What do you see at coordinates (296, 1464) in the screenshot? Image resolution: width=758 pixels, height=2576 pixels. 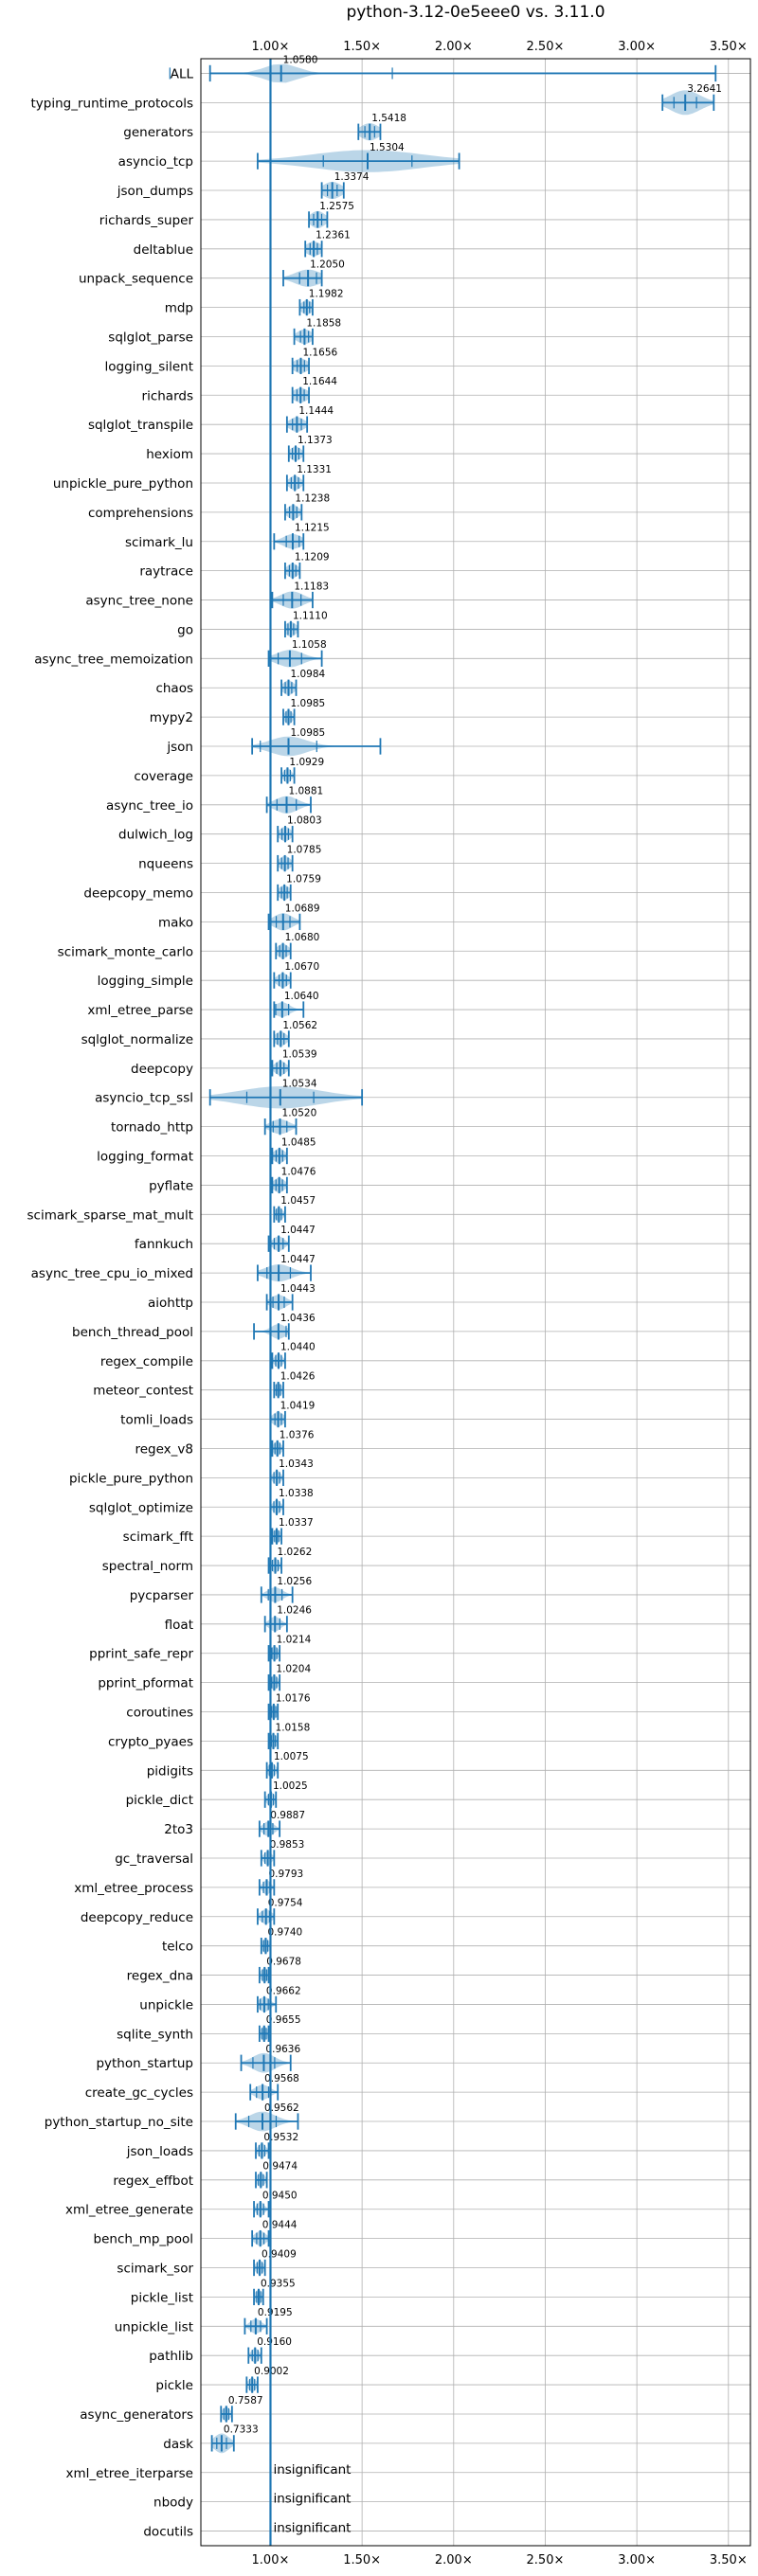 I see `value-label: 1.0343` at bounding box center [296, 1464].